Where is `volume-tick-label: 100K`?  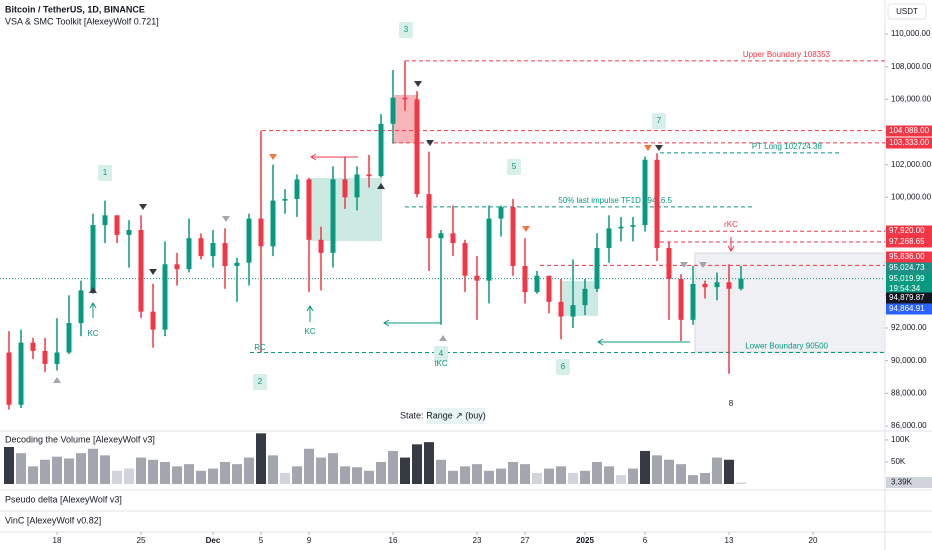
volume-tick-label: 100K is located at coordinates (900, 439).